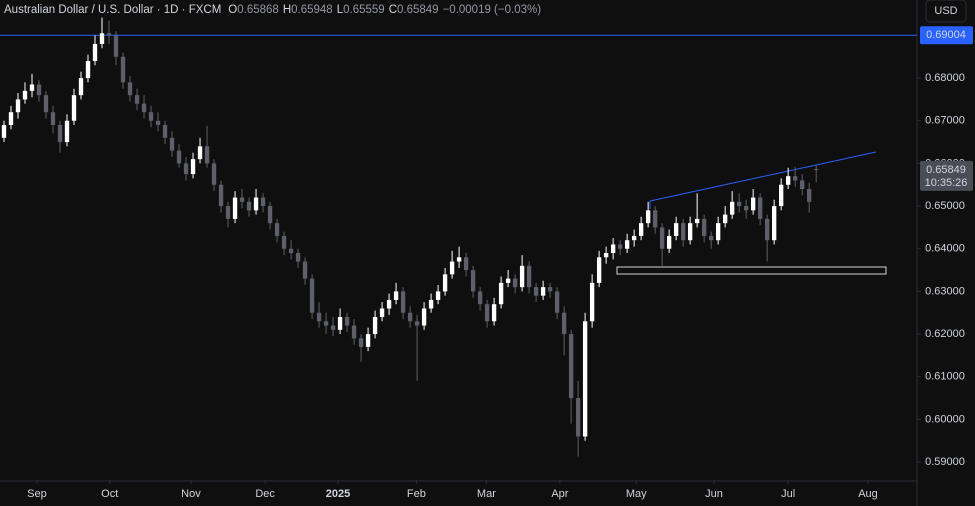 This screenshot has width=975, height=506. Describe the element at coordinates (946, 183) in the screenshot. I see `countdown: 10:35:26` at that location.